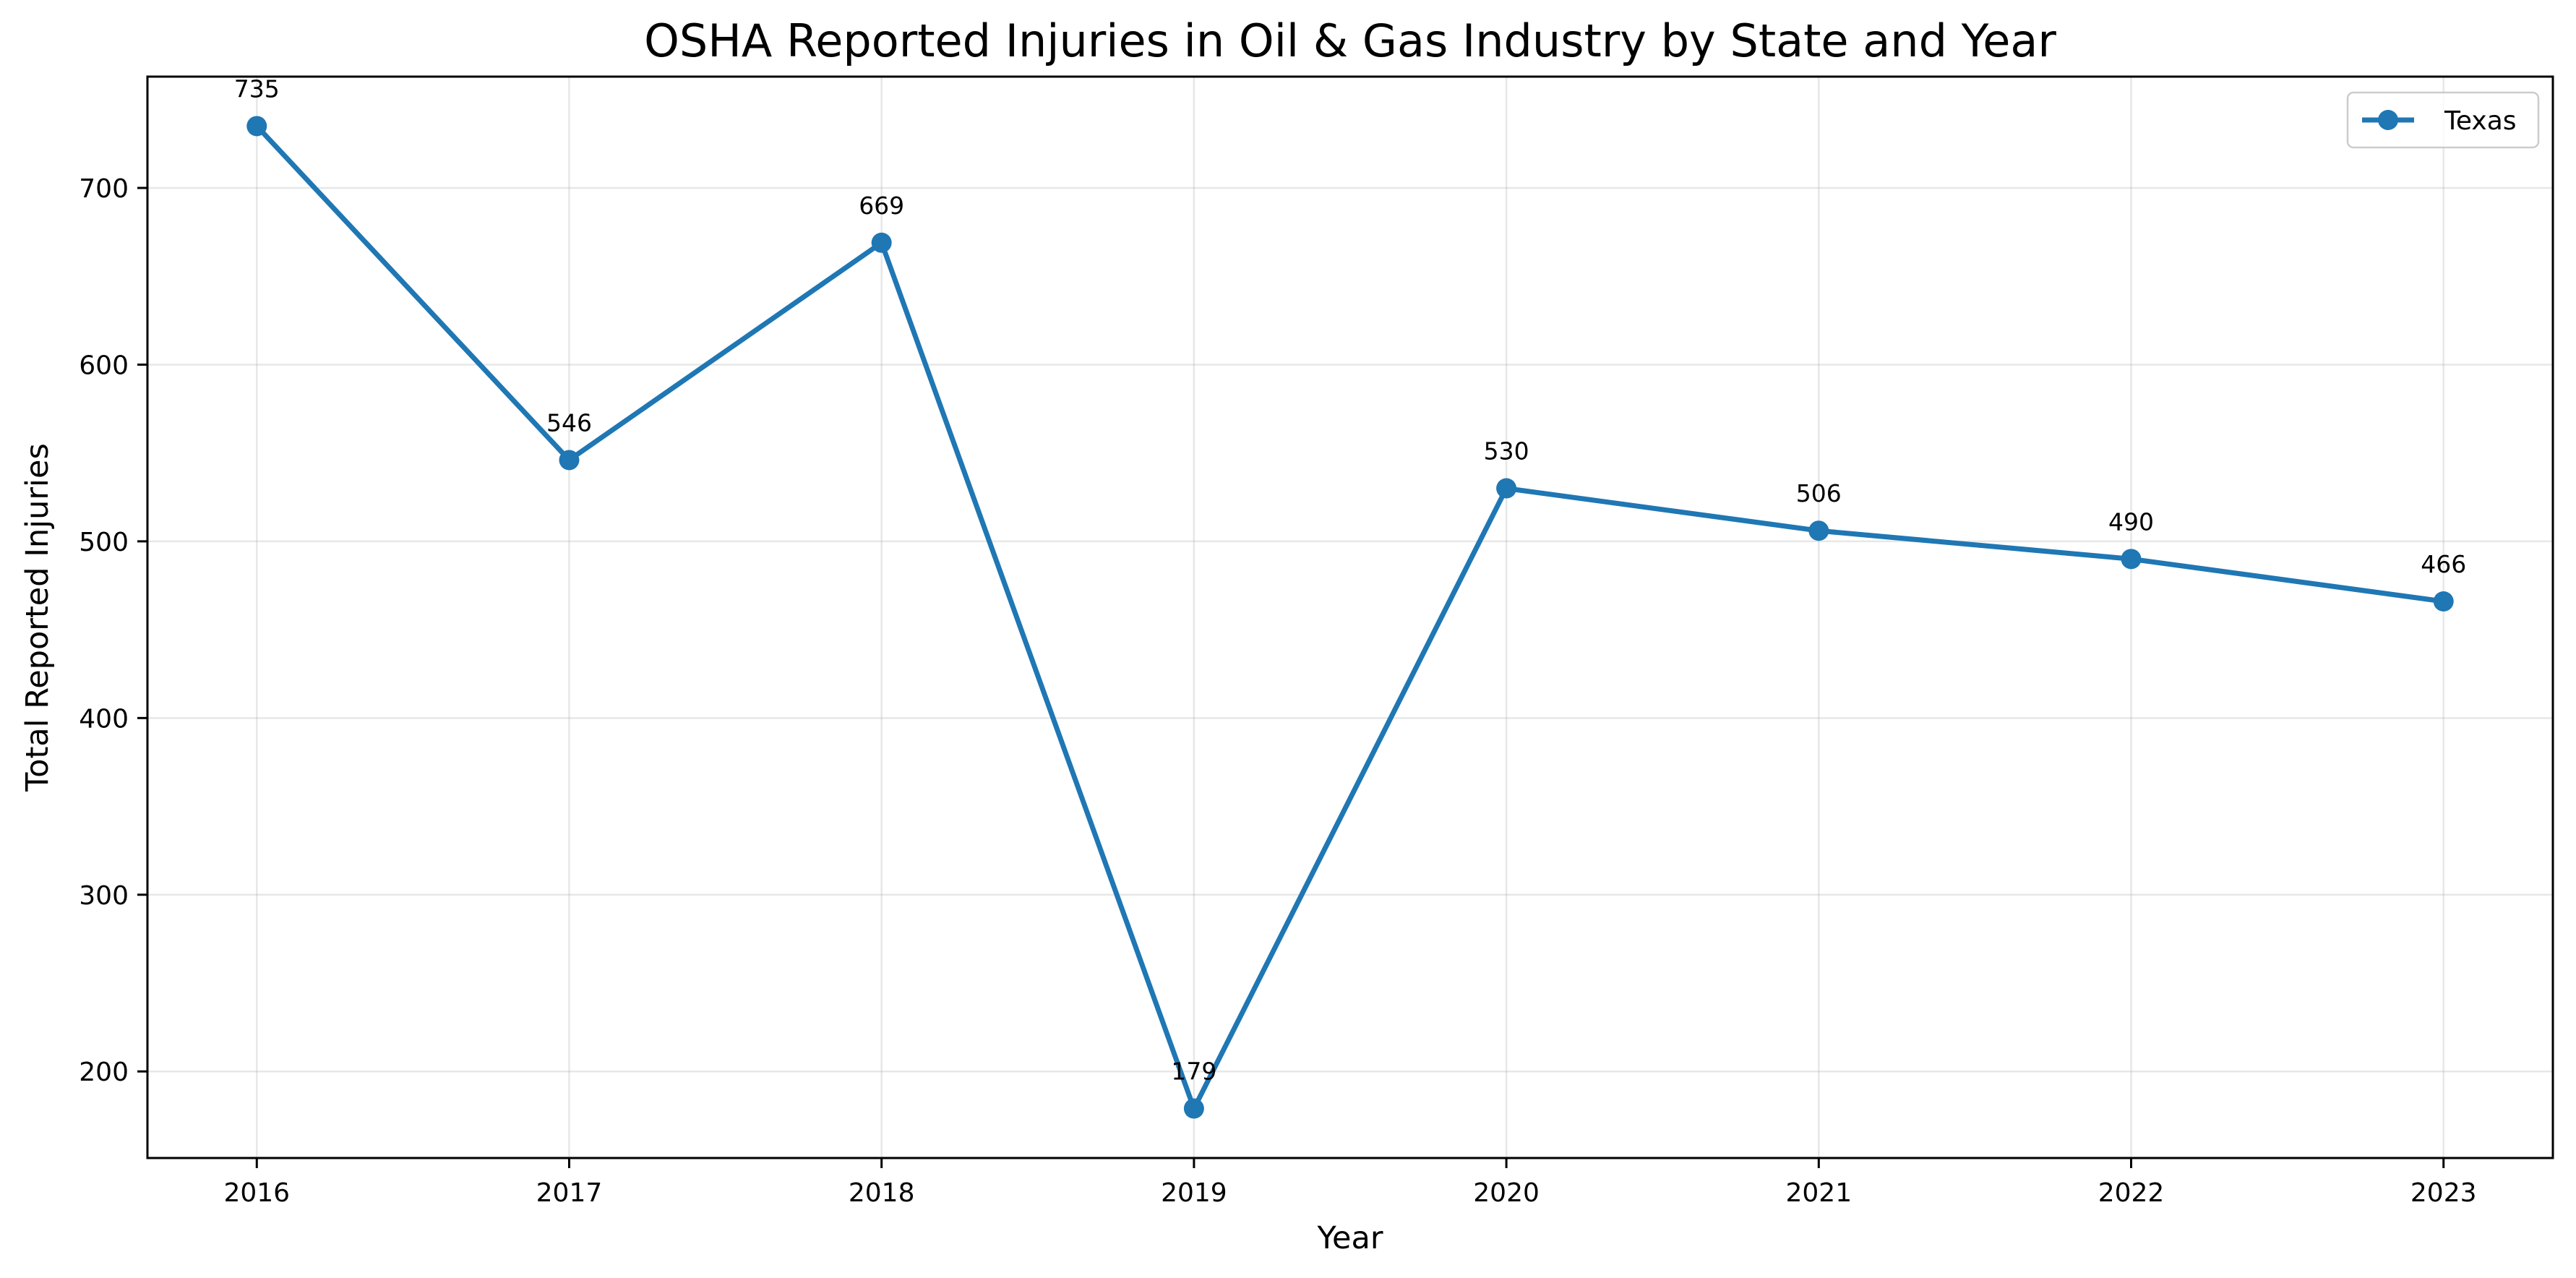 Image resolution: width=2576 pixels, height=1278 pixels. I want to click on data-label: 669, so click(882, 206).